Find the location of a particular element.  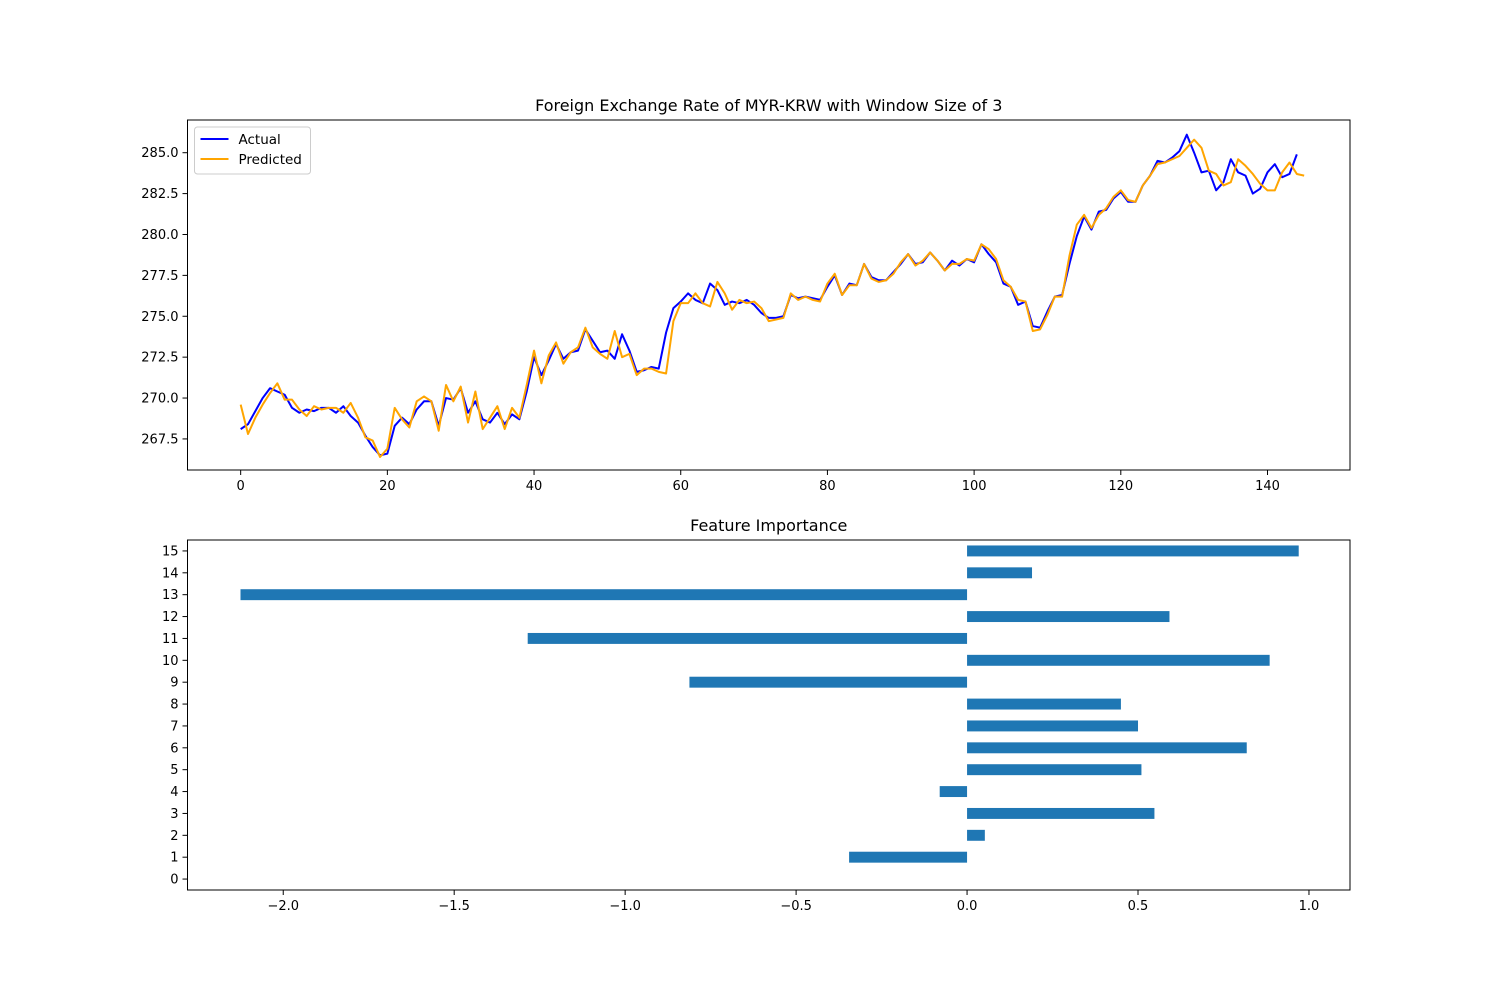

y-tick-label: 285.0 is located at coordinates (159, 153).